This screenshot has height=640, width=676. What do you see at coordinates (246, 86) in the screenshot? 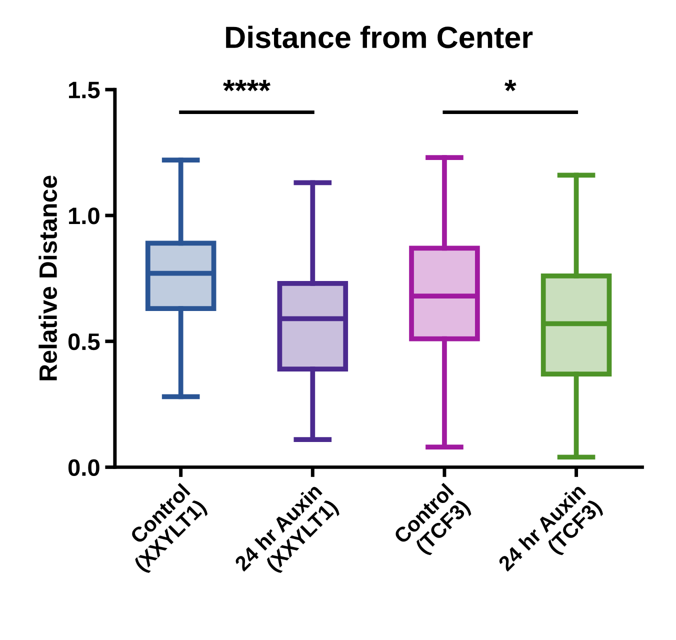
I see `annotation: ****` at bounding box center [246, 86].